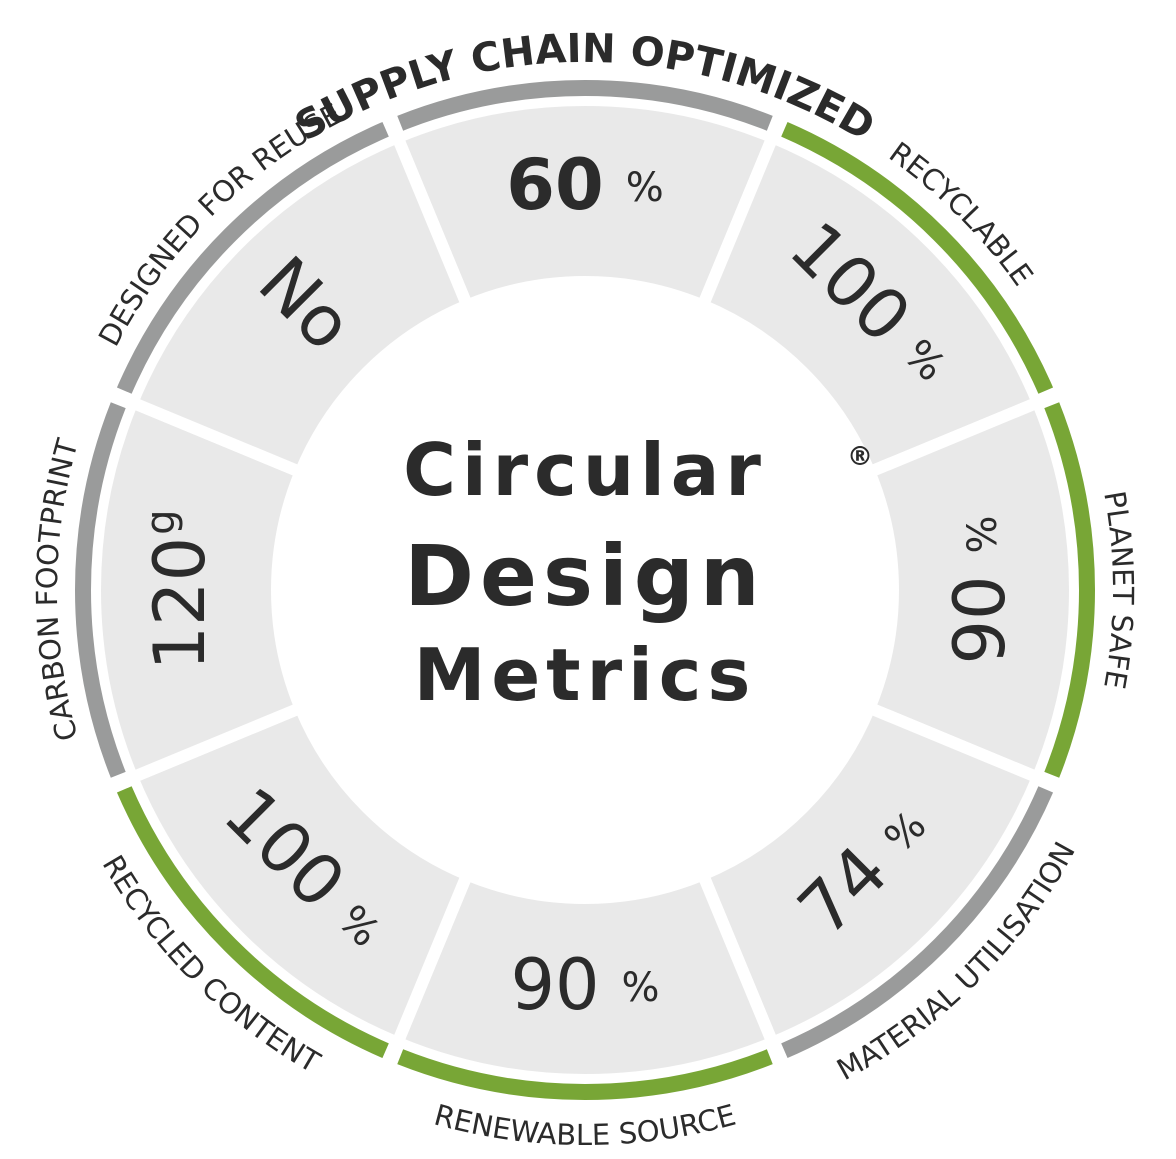  What do you see at coordinates (161, 522) in the screenshot?
I see `value-unit: g` at bounding box center [161, 522].